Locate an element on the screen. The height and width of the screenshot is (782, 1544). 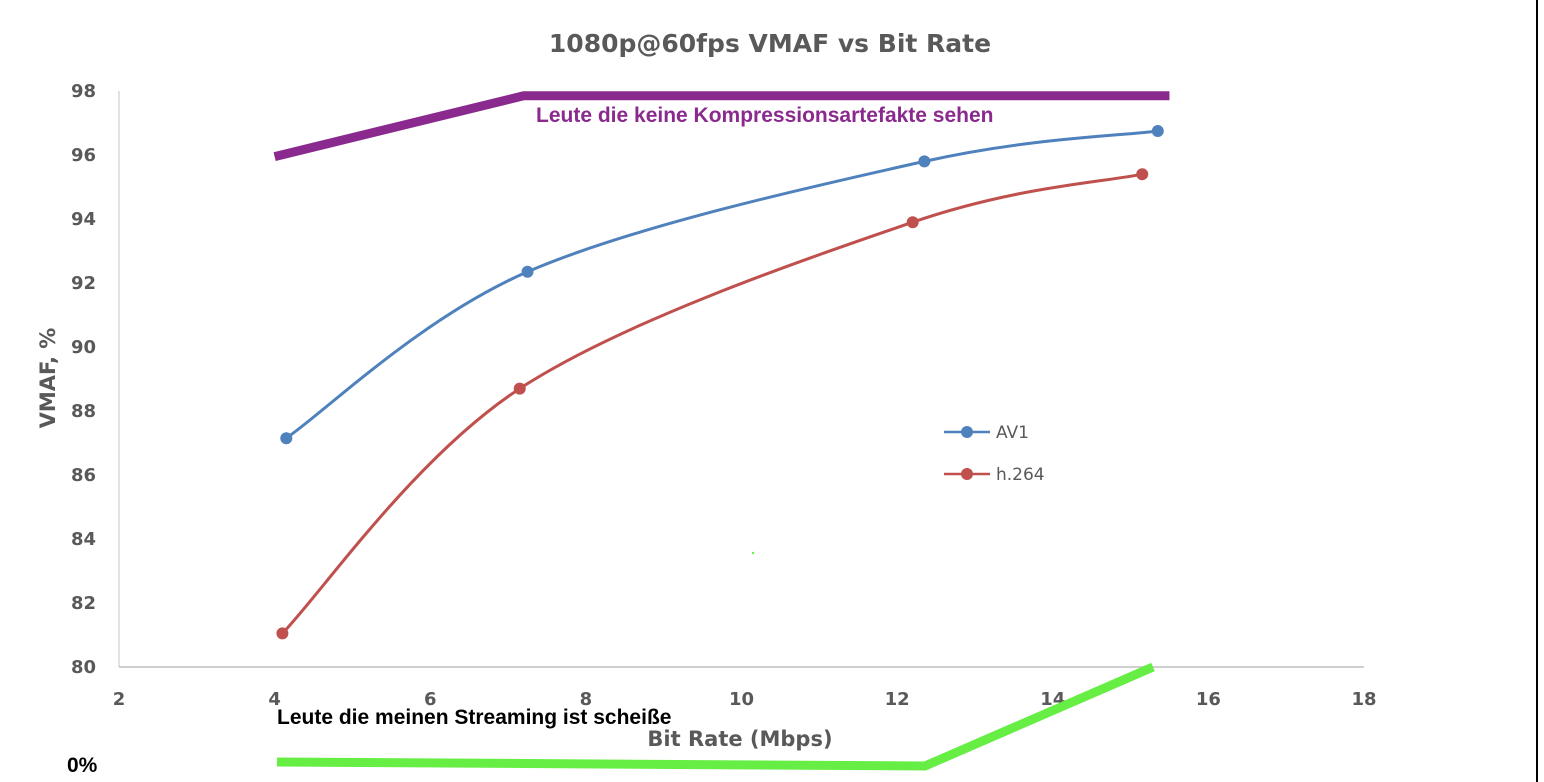
x-tick-label: 4 is located at coordinates (274, 699).